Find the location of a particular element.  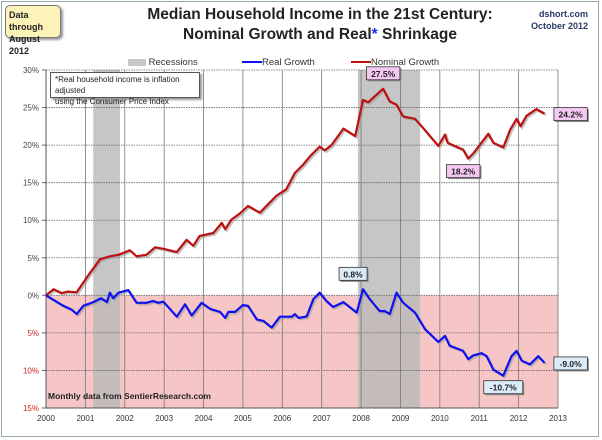

source-line2: October 2012 is located at coordinates (559, 26).